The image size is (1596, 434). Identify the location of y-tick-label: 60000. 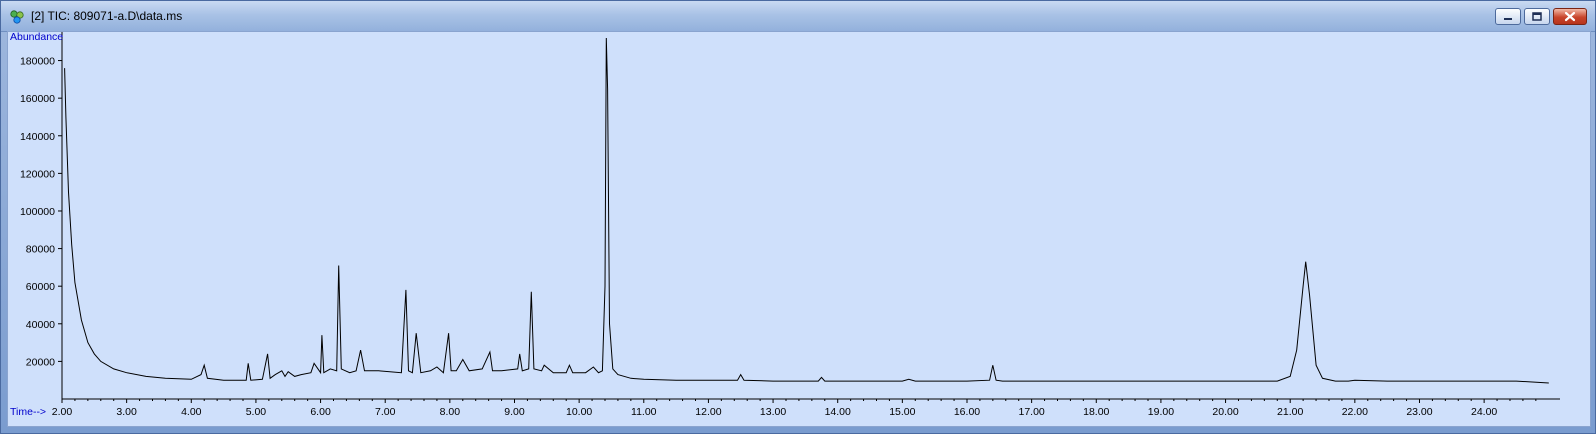
(40, 287).